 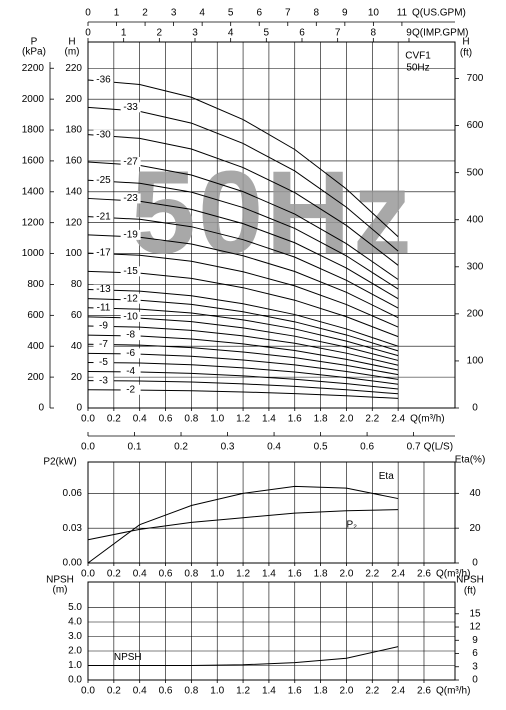 I want to click on curve-label: -21, so click(x=103, y=216).